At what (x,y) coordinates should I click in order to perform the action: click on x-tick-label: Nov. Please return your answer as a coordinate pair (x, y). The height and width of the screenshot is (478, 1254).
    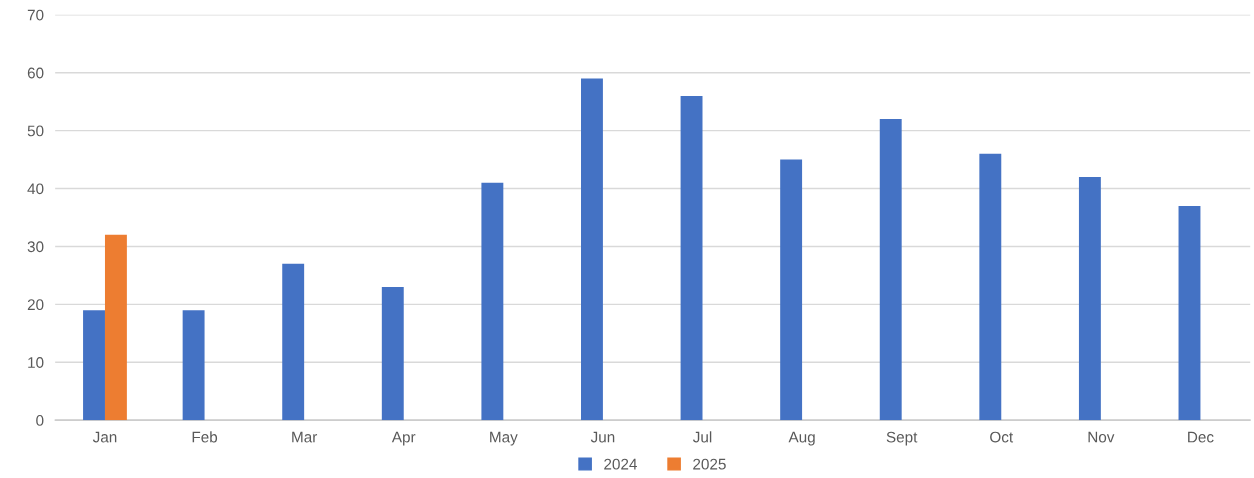
    Looking at the image, I should click on (1101, 437).